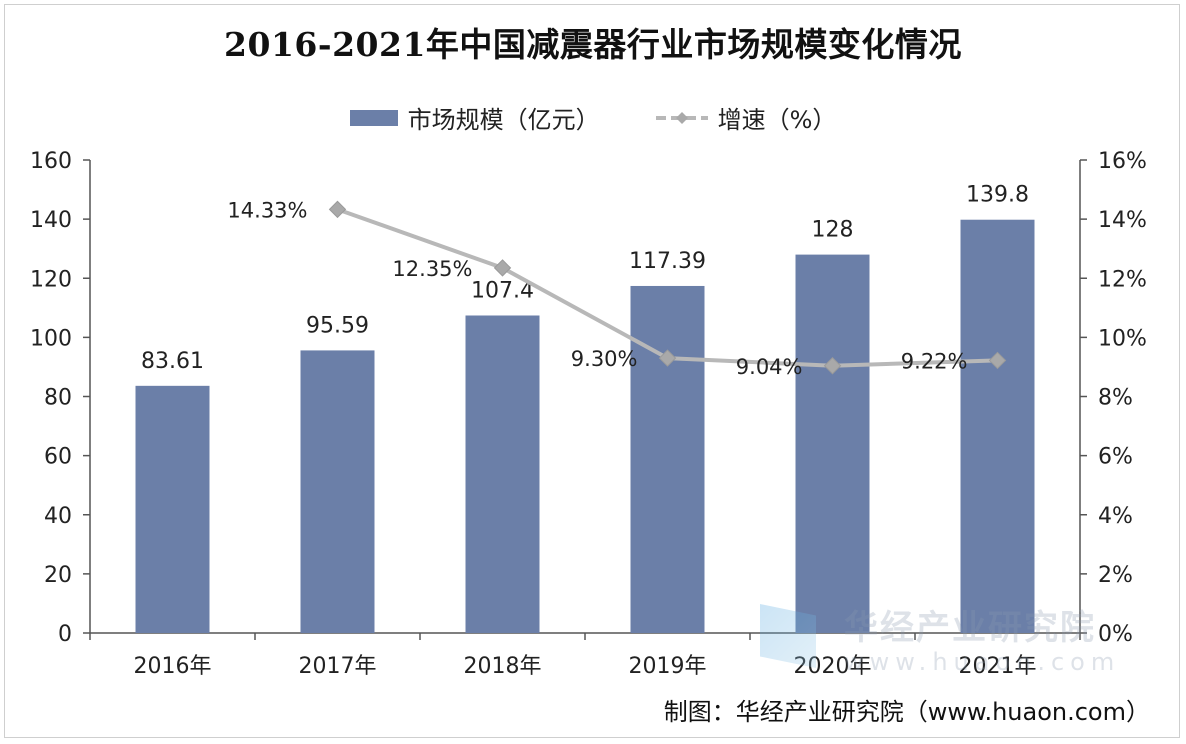 The width and height of the screenshot is (1186, 744). I want to click on y-tick-label-right: 10%, so click(1122, 338).